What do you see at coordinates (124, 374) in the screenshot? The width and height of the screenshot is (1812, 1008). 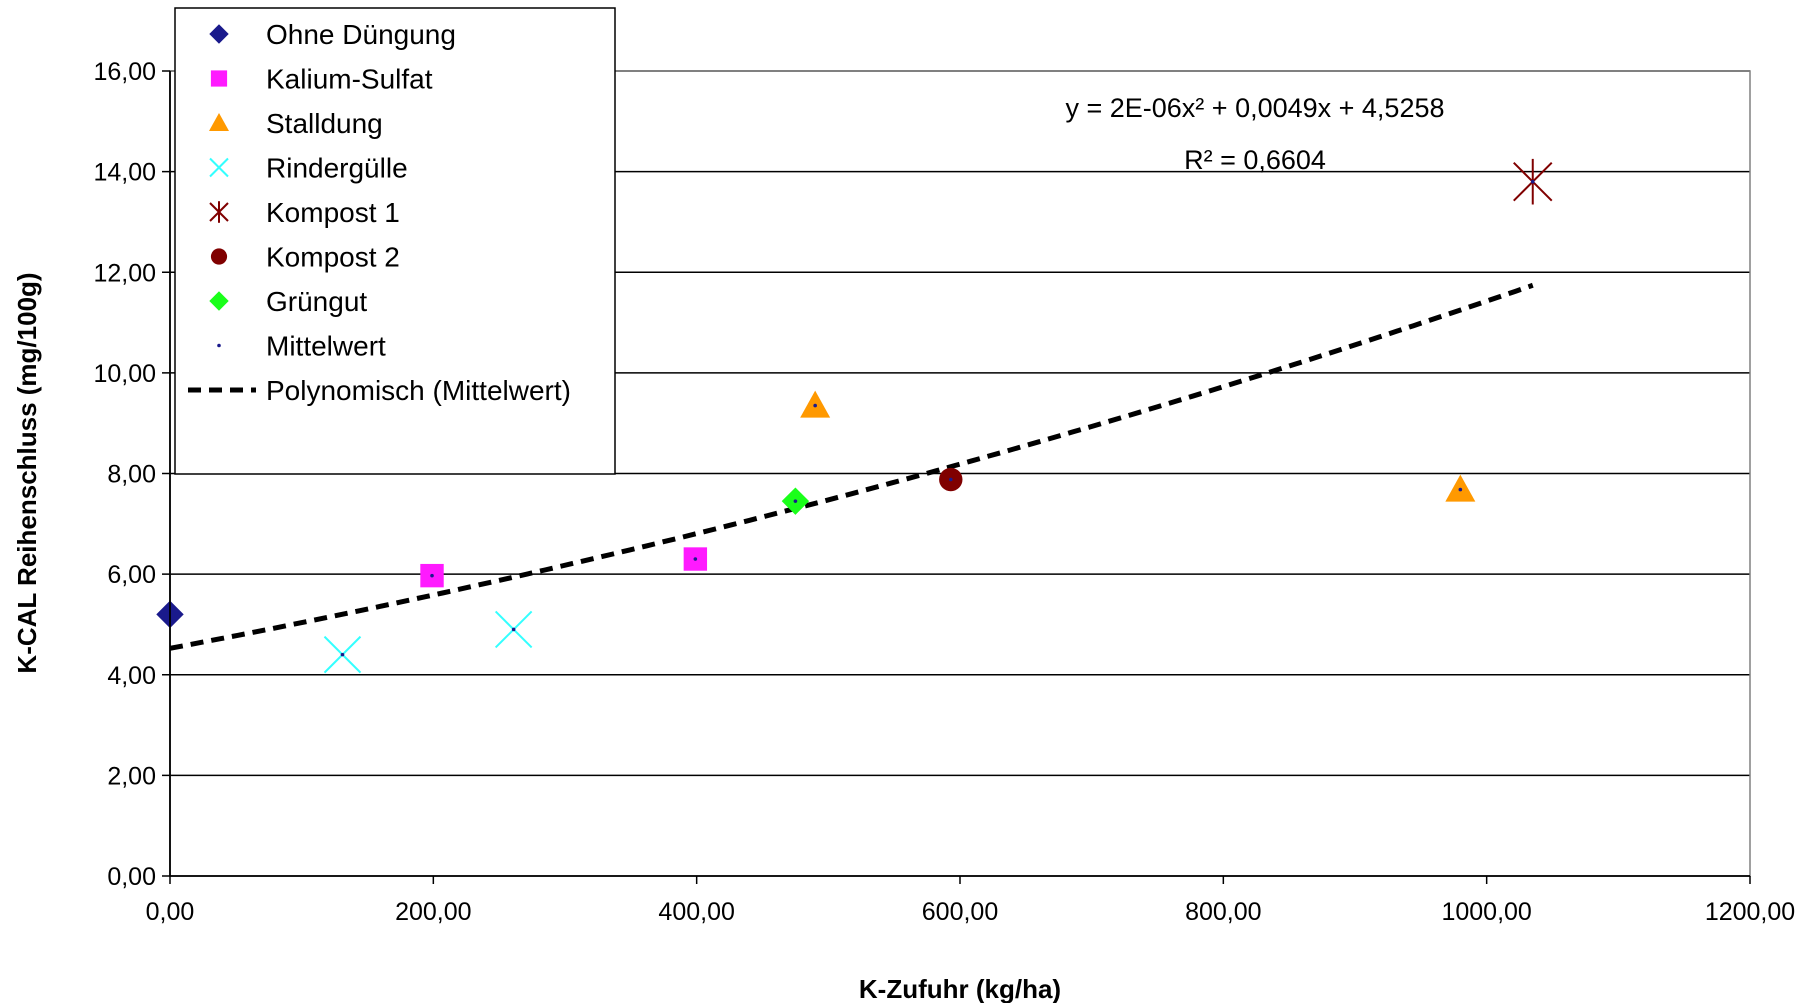 I see `y-tick-label: 10,00` at bounding box center [124, 374].